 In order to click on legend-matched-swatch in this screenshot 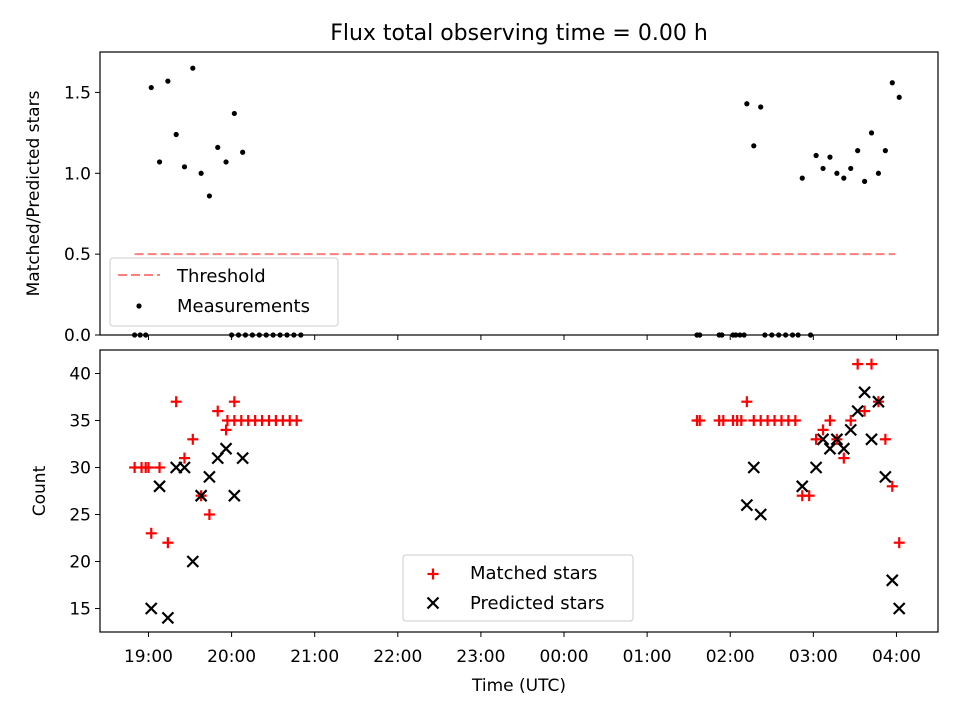, I will do `click(433, 574)`.